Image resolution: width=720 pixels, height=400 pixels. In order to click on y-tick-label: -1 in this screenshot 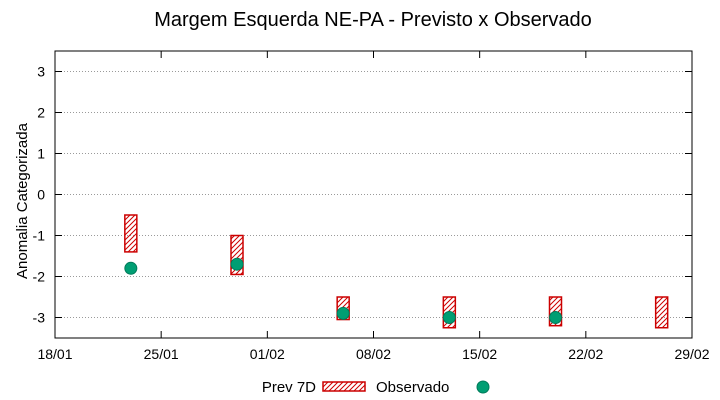, I will do `click(39, 236)`.